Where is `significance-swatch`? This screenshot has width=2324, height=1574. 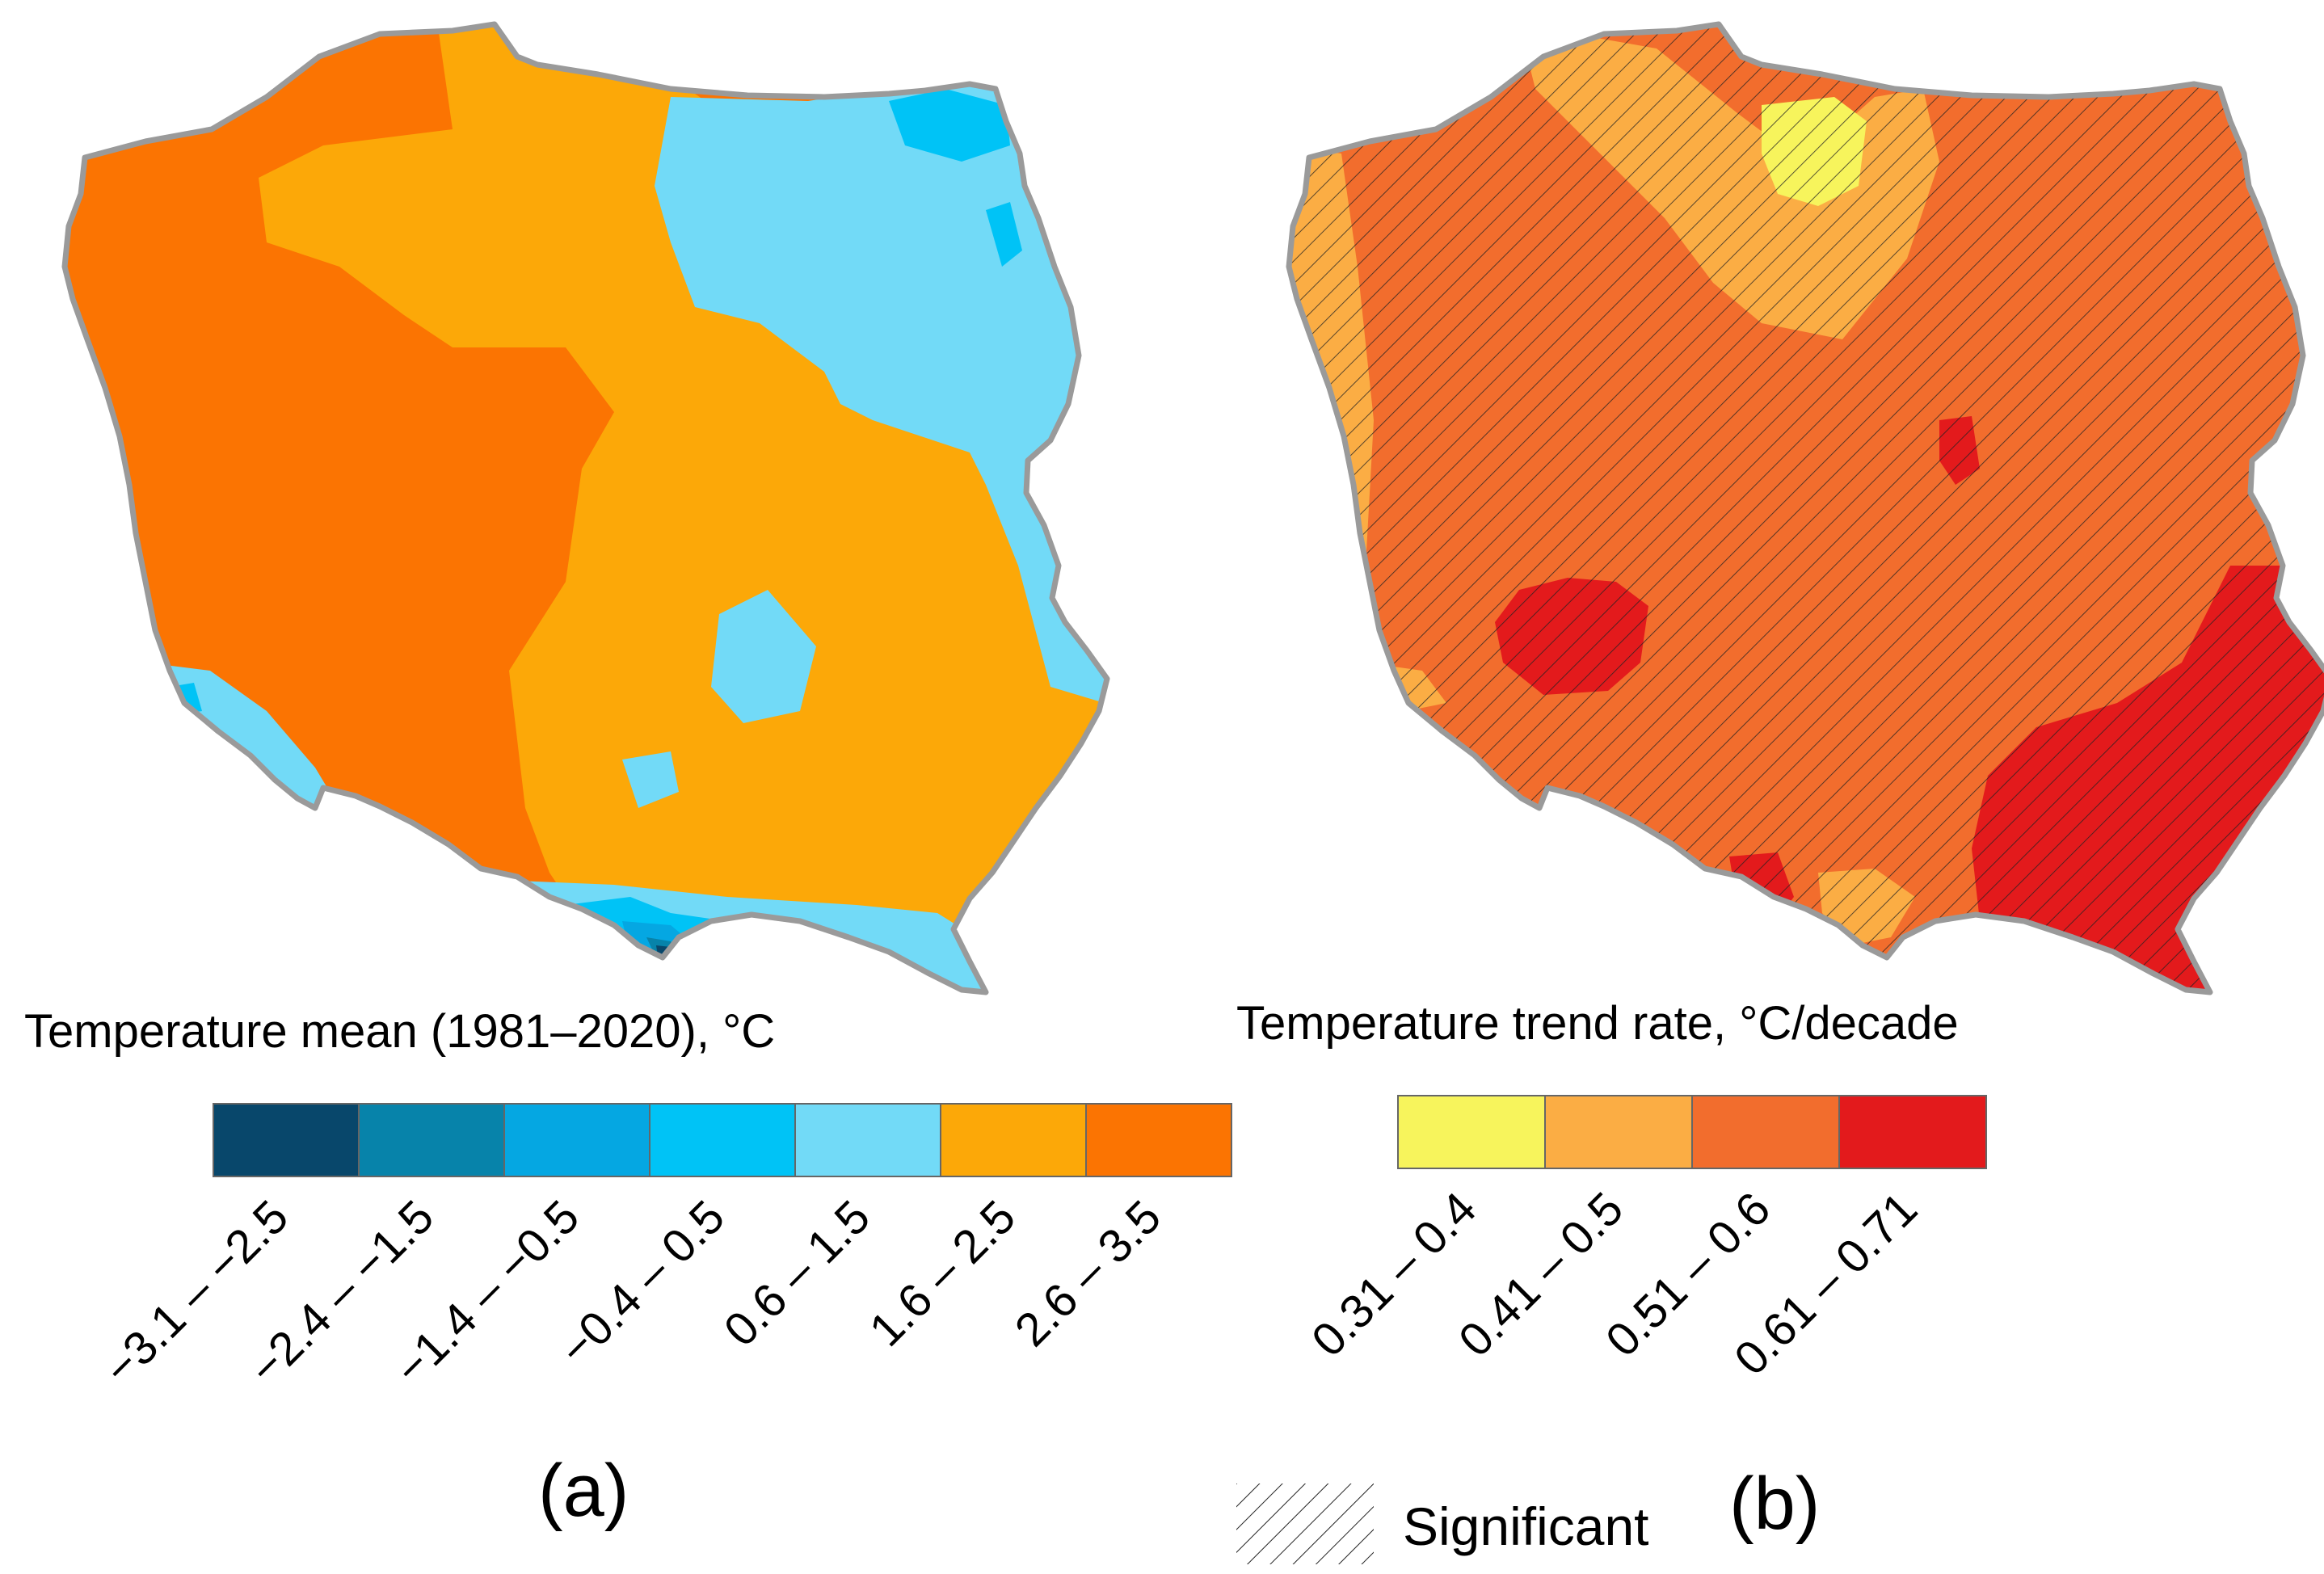
significance-swatch is located at coordinates (1305, 1524).